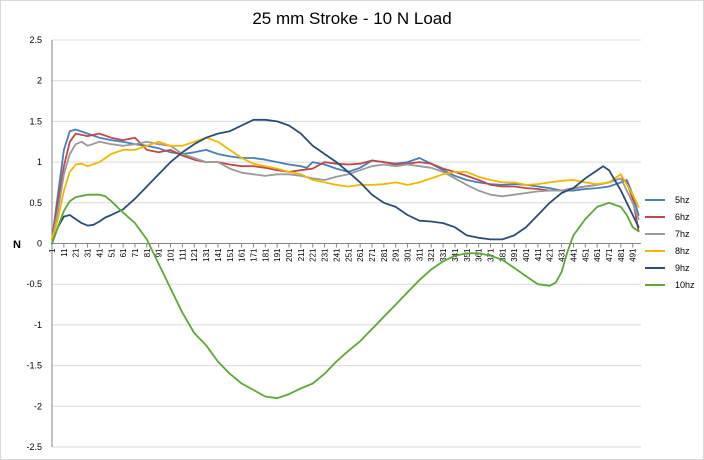 This screenshot has height=460, width=704. What do you see at coordinates (39, 81) in the screenshot?
I see `y-tick-label: 2` at bounding box center [39, 81].